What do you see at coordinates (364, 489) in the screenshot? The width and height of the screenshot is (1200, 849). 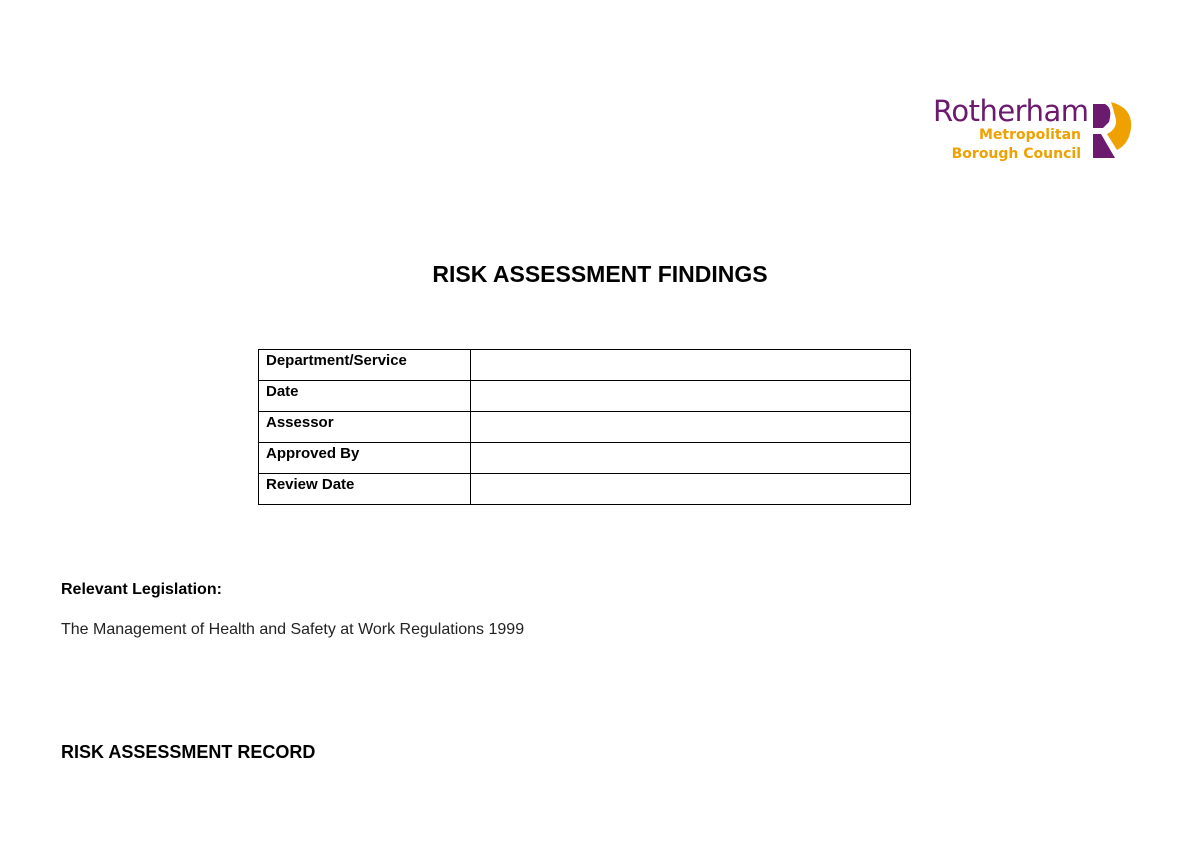 I see `row-label: Review Date` at bounding box center [364, 489].